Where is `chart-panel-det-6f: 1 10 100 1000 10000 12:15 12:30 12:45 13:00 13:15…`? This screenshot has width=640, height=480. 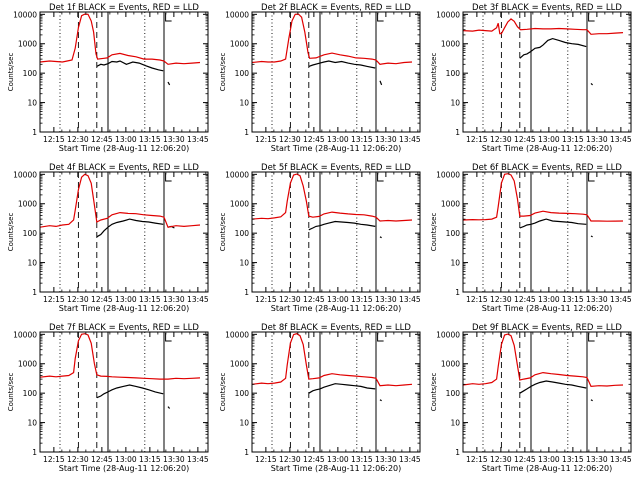 chart-panel-det-6f: 1 10 100 1000 10000 12:15 12:30 12:45 13:00 13:15… is located at coordinates (531, 238).